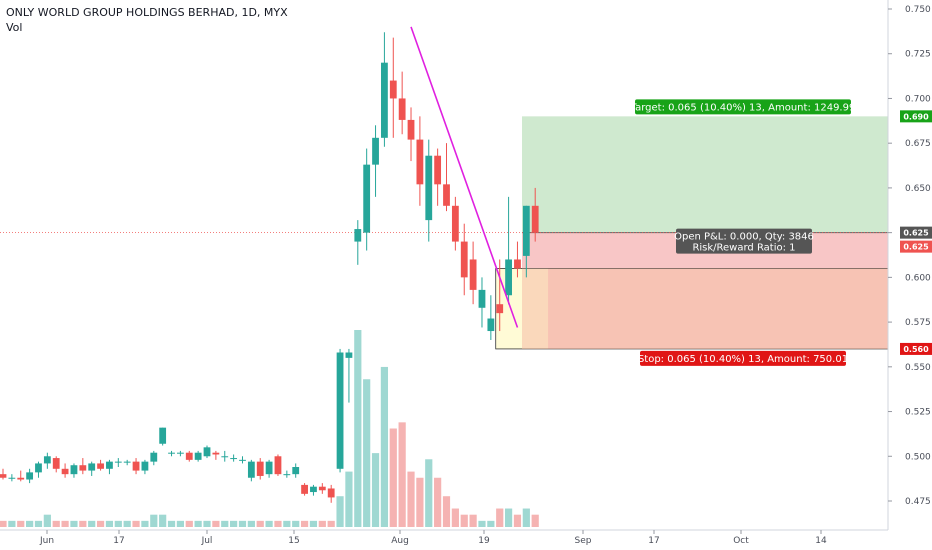 The image size is (932, 550). What do you see at coordinates (207, 541) in the screenshot?
I see `time-tick-label: Jul` at bounding box center [207, 541].